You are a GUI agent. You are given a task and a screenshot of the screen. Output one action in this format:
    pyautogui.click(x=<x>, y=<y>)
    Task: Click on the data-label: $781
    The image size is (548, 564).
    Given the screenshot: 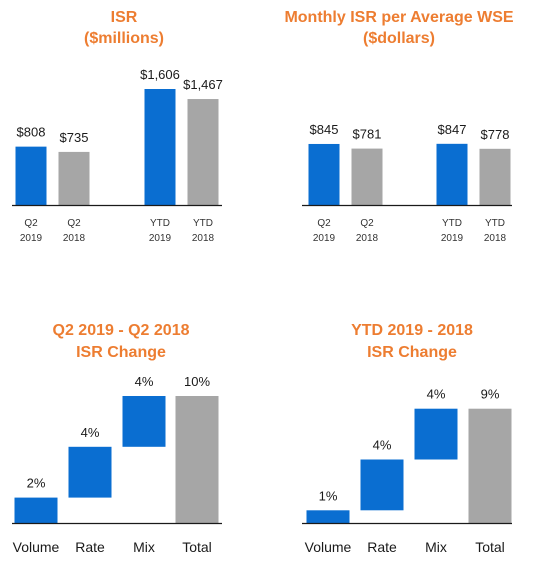 What is the action you would take?
    pyautogui.click(x=367, y=134)
    